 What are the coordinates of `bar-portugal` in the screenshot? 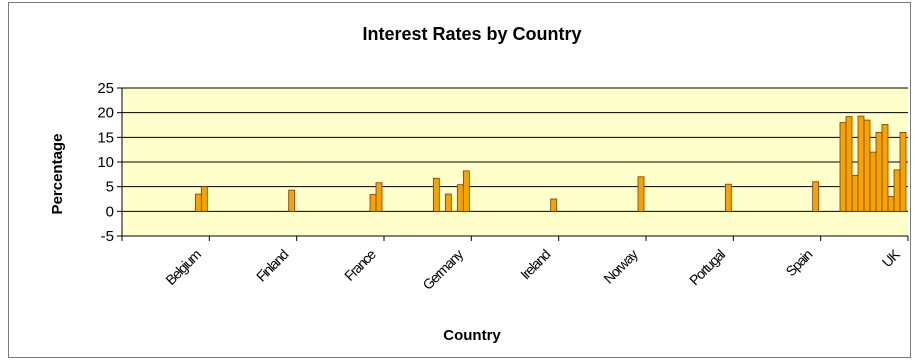 It's located at (728, 197).